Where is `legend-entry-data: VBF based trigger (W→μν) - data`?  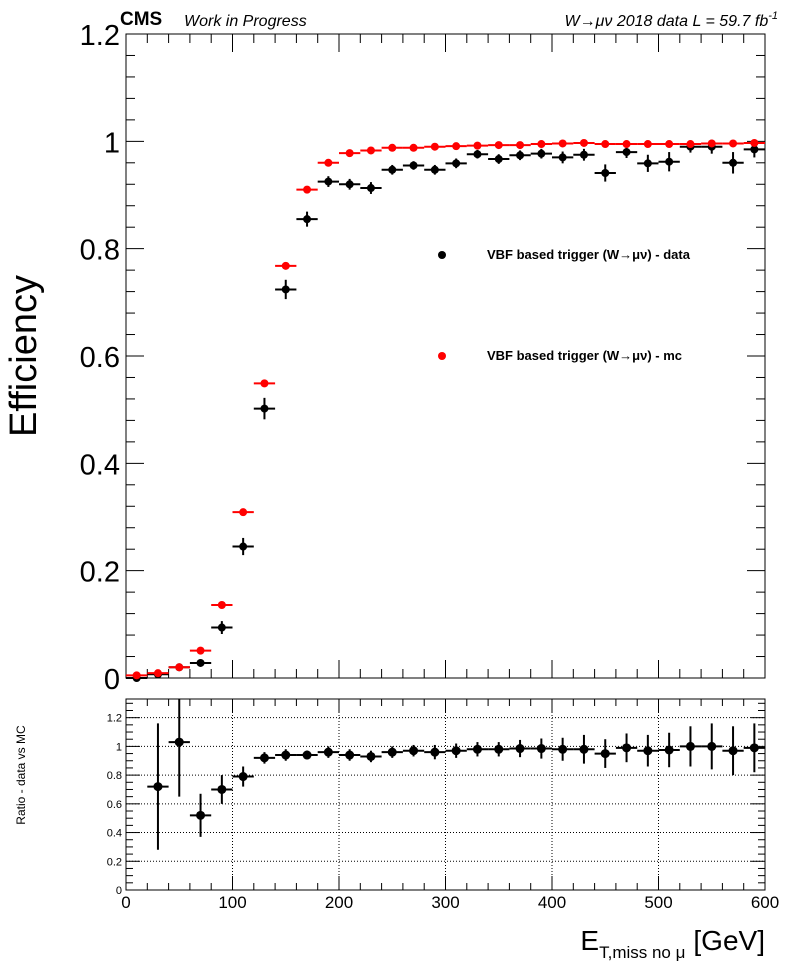
legend-entry-data: VBF based trigger (W→μν) - data is located at coordinates (589, 254).